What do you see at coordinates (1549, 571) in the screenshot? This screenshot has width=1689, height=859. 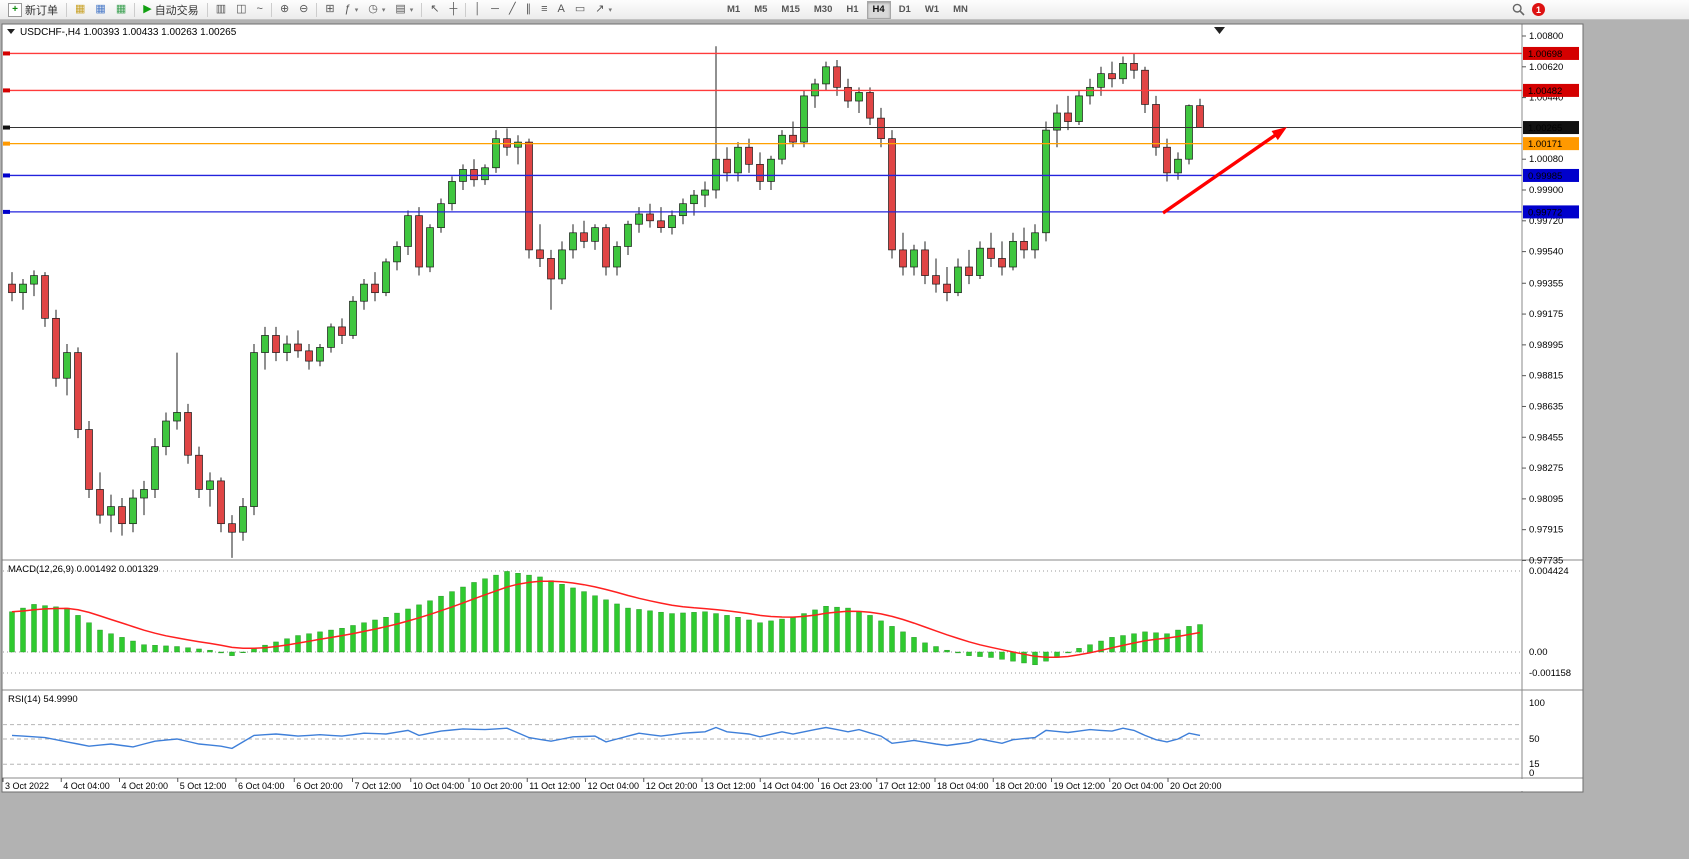 I see `macd-axis-label: 0.004424` at bounding box center [1549, 571].